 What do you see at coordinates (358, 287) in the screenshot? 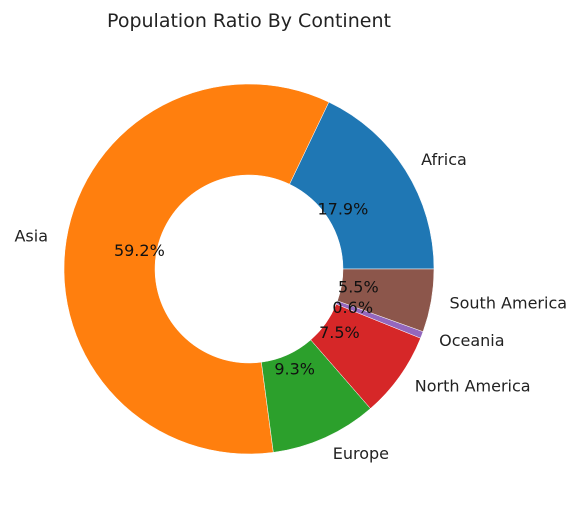
I see `percent-south-america: 5.5%` at bounding box center [358, 287].